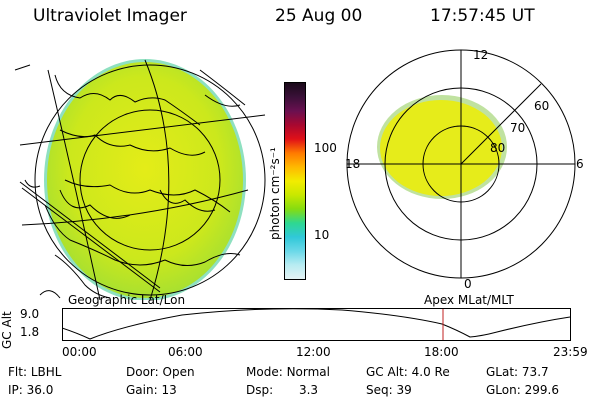  I want to click on info-glat: GLat: 73.7, so click(517, 372).